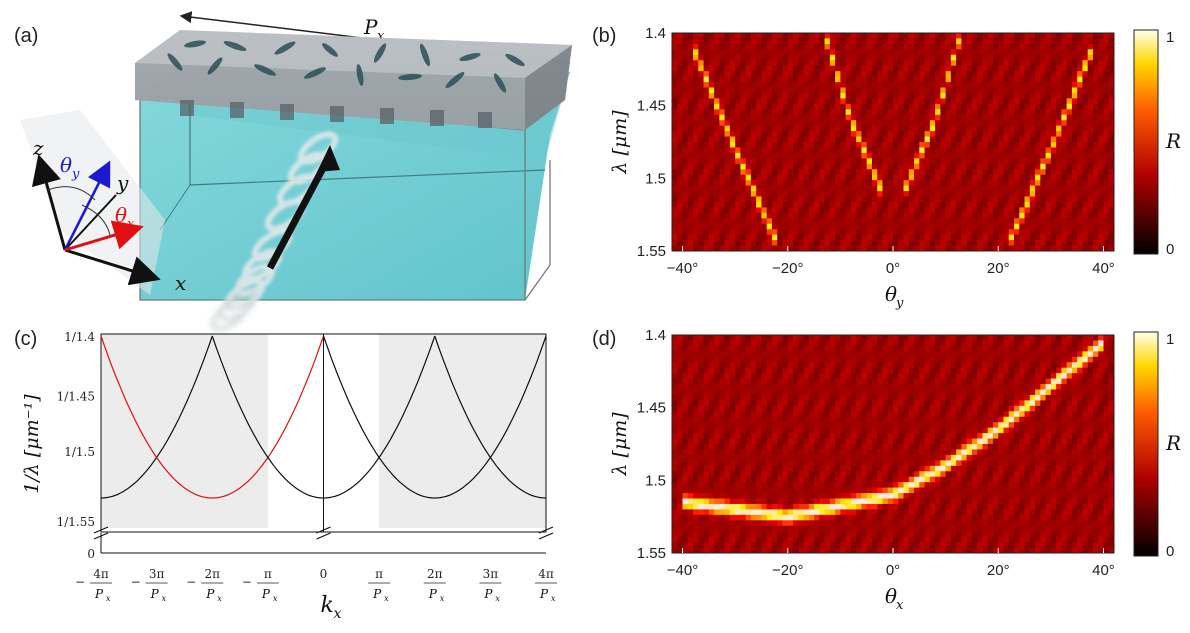 The width and height of the screenshot is (1190, 633). What do you see at coordinates (136, 582) in the screenshot?
I see `x-tick-sign: −` at bounding box center [136, 582].